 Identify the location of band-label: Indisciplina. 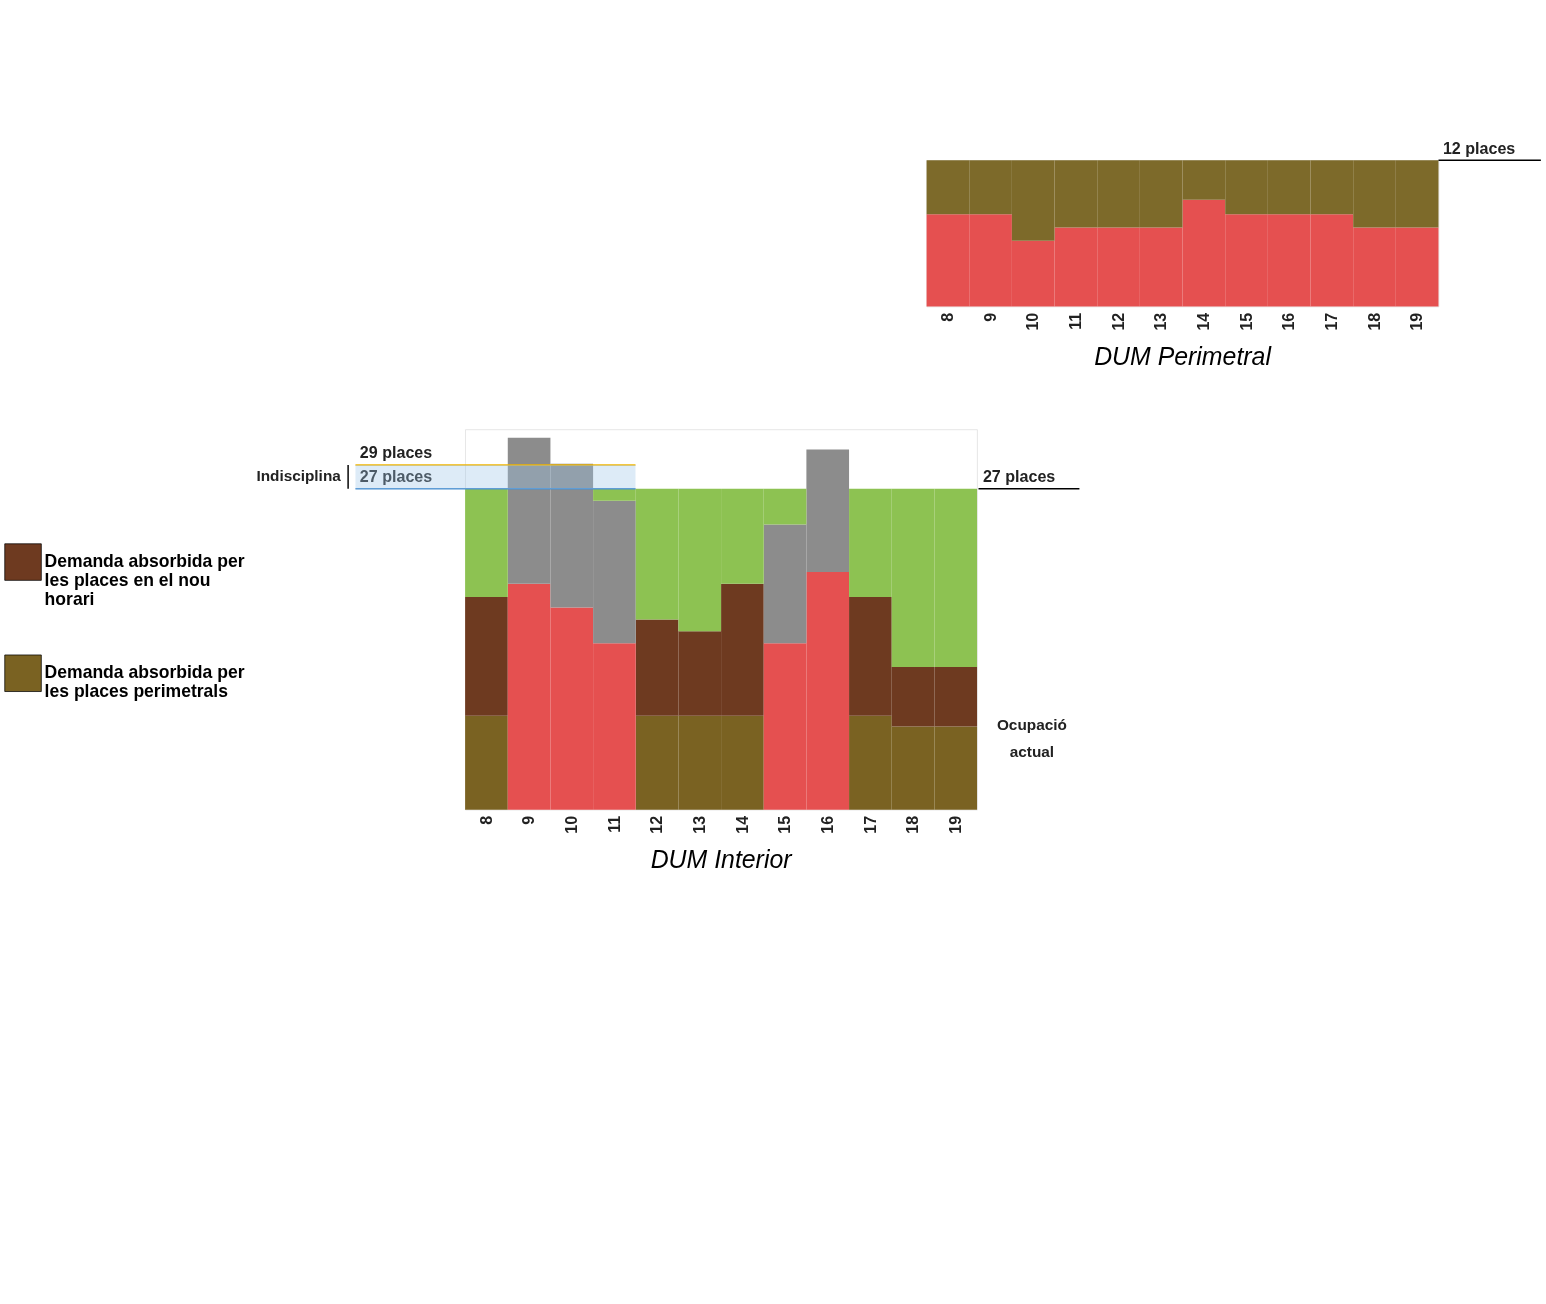
(299, 476).